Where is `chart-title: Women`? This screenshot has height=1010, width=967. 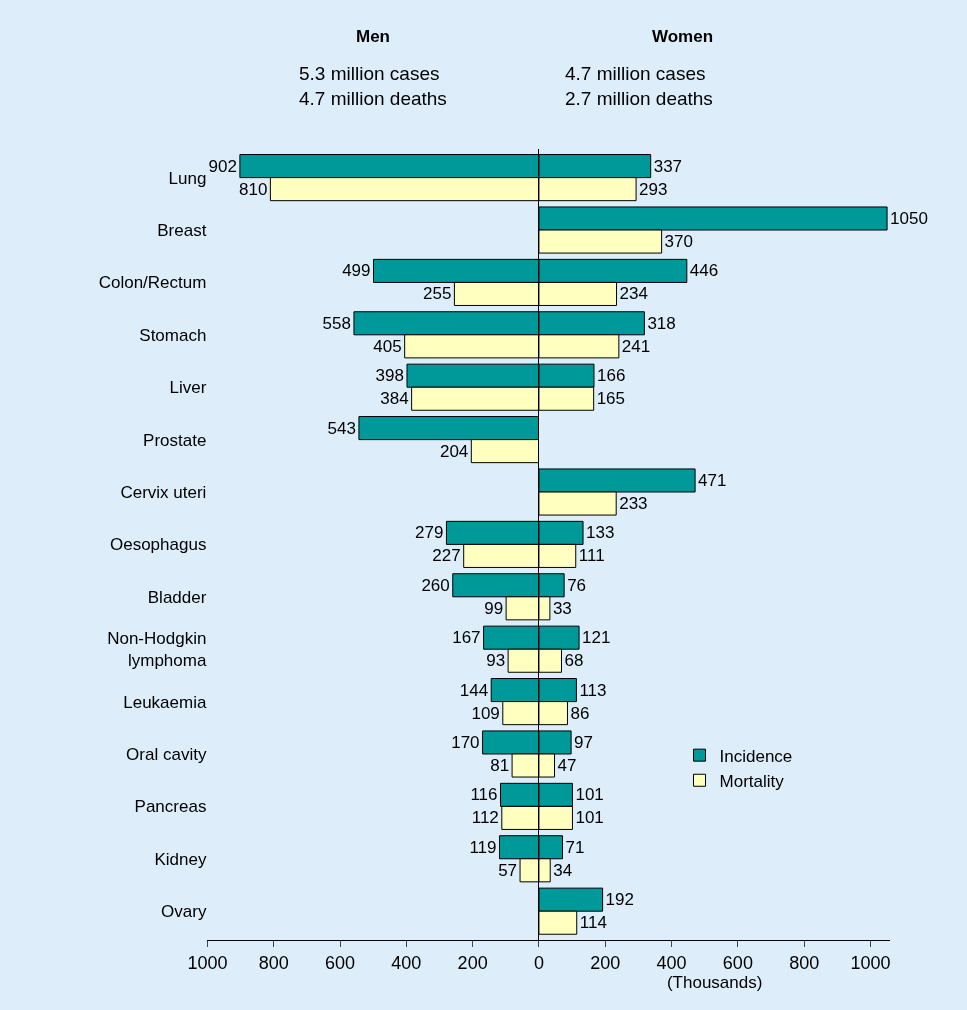 chart-title: Women is located at coordinates (683, 36).